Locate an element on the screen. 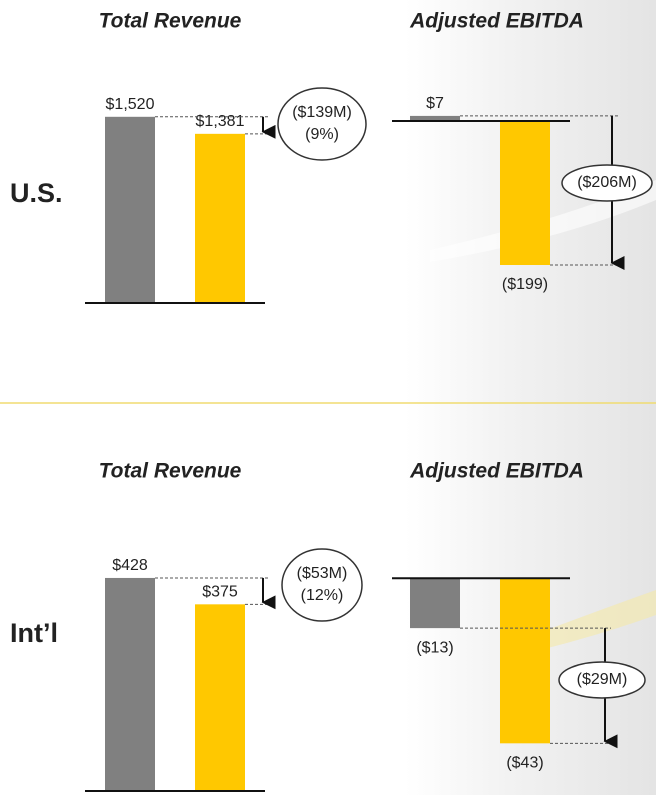  change-label: (12%) is located at coordinates (322, 595).